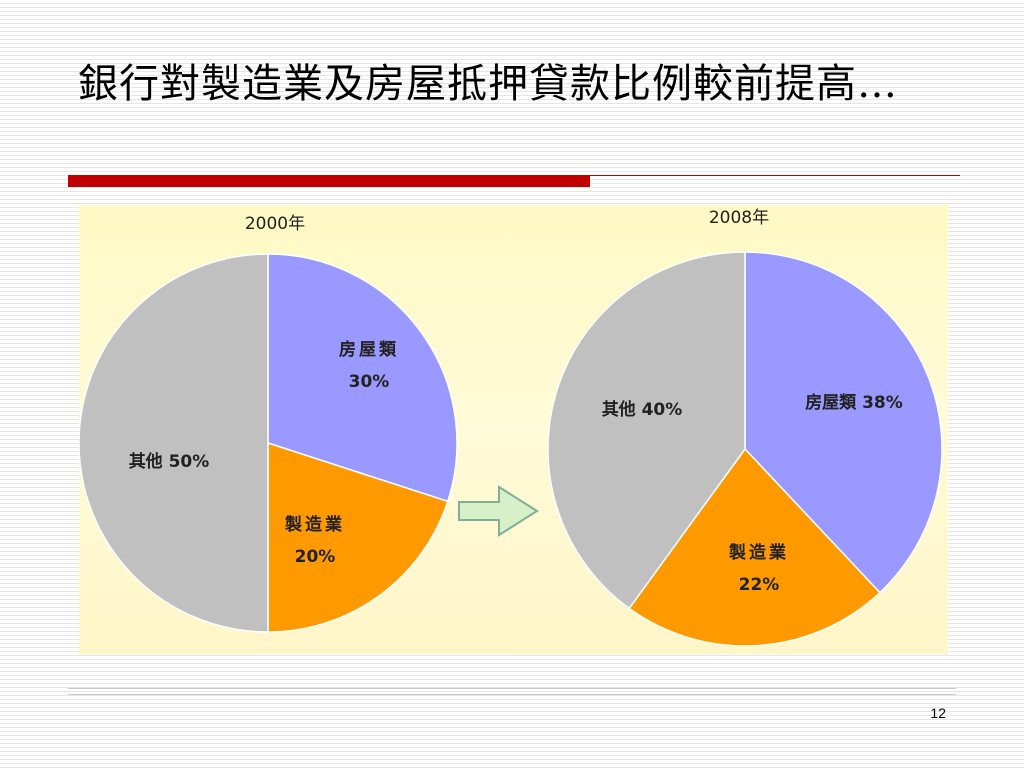  I want to click on title-underline-thick, so click(329, 181).